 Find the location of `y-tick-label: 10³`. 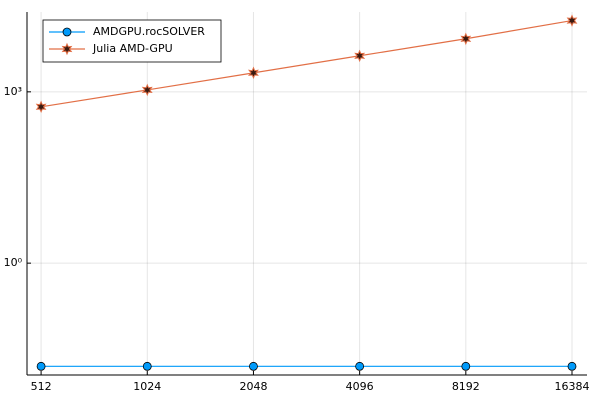

y-tick-label: 10³ is located at coordinates (13, 91).